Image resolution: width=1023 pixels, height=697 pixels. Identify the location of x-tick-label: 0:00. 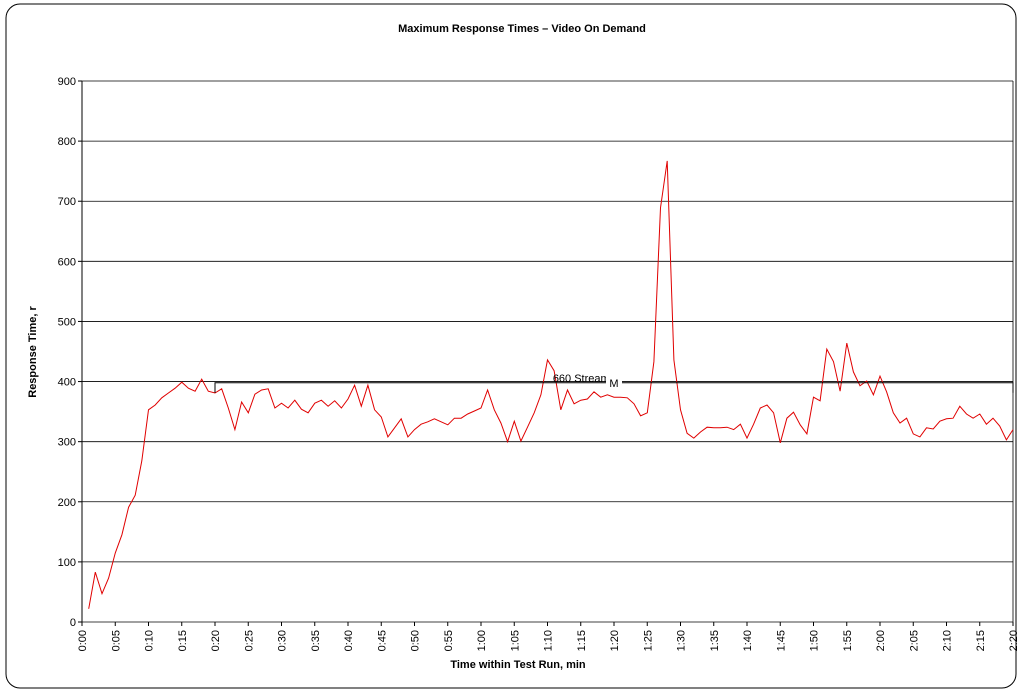
(83, 640).